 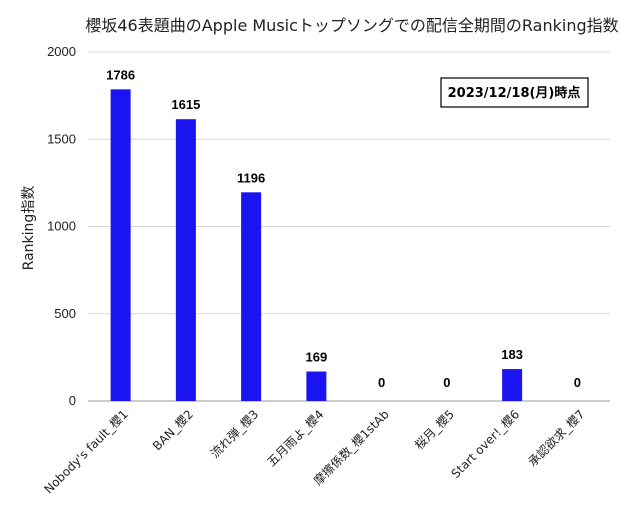 What do you see at coordinates (61, 138) in the screenshot?
I see `y-tick-label: 1500` at bounding box center [61, 138].